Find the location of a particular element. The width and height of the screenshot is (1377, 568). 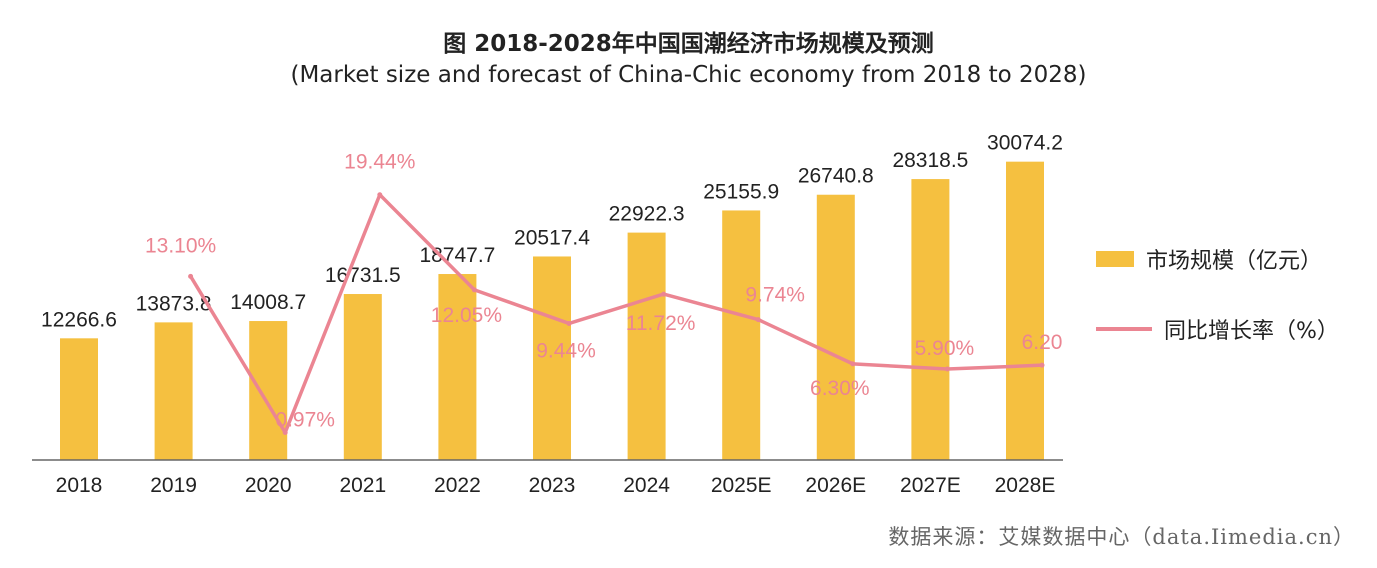

growth-rate-label: 6.20 is located at coordinates (1042, 342).